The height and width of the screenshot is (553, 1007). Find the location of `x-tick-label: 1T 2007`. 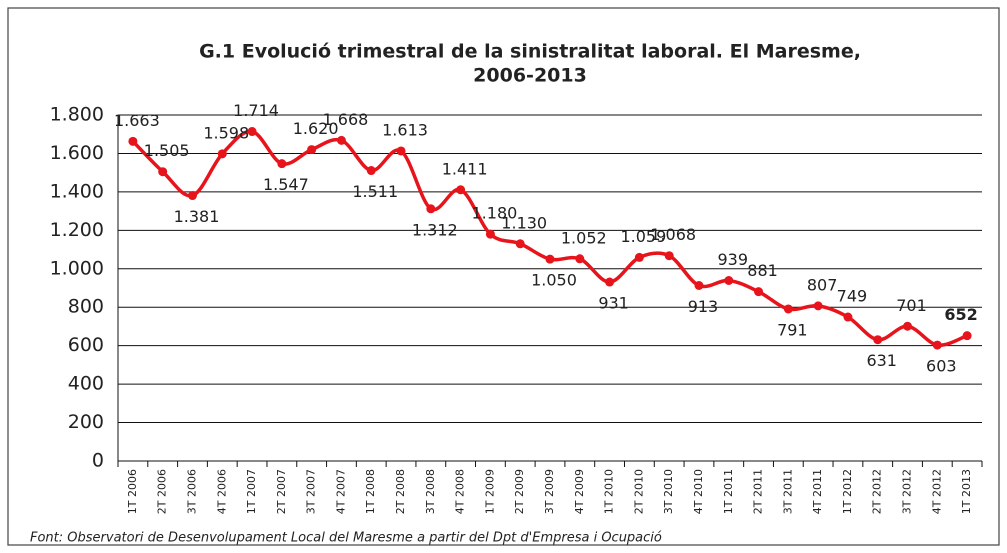

x-tick-label: 1T 2007 is located at coordinates (251, 491).